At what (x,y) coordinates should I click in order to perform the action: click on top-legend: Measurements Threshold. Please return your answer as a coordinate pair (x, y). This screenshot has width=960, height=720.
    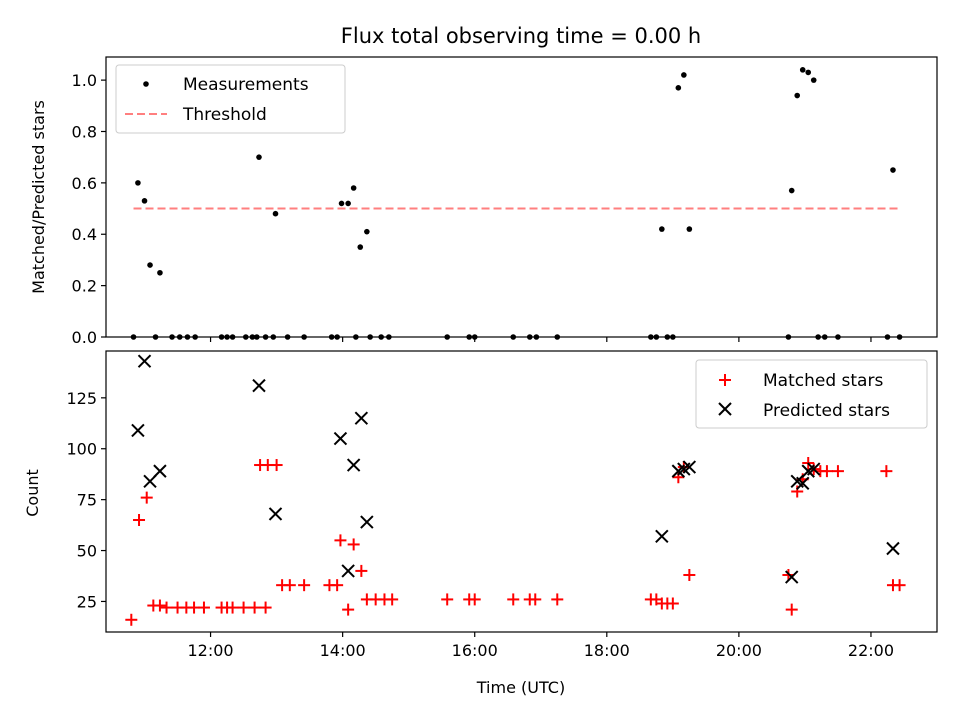
    Looking at the image, I should click on (230, 99).